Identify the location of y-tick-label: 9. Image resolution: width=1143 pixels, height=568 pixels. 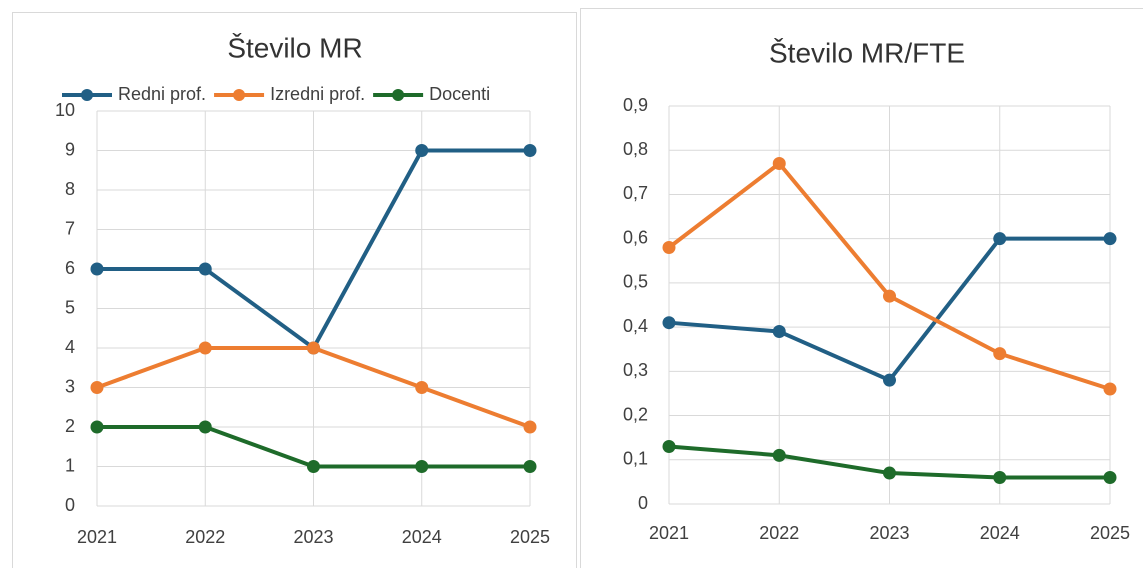
(70, 149).